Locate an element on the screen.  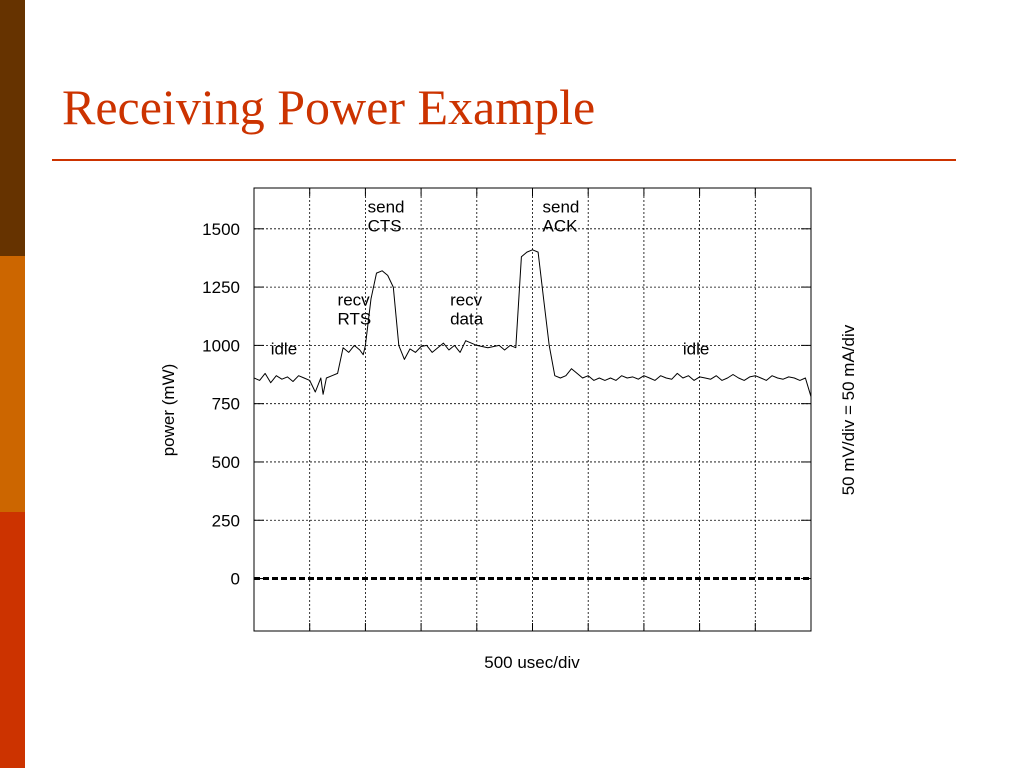
annotation-label: data is located at coordinates (467, 319).